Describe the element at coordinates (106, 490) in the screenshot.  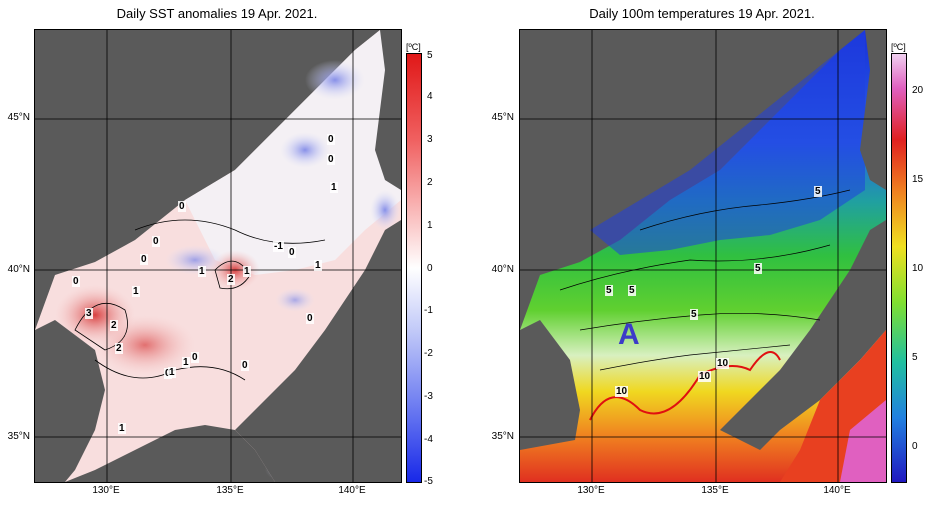
I see `left-lon-label-130: 130°E` at that location.